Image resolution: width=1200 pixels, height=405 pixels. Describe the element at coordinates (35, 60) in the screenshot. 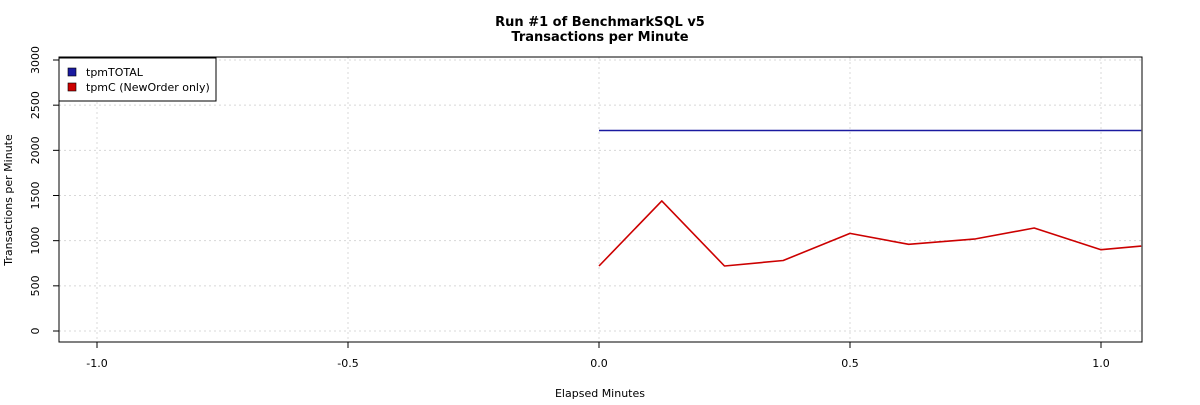

I see `y-tick-label: 3000` at that location.